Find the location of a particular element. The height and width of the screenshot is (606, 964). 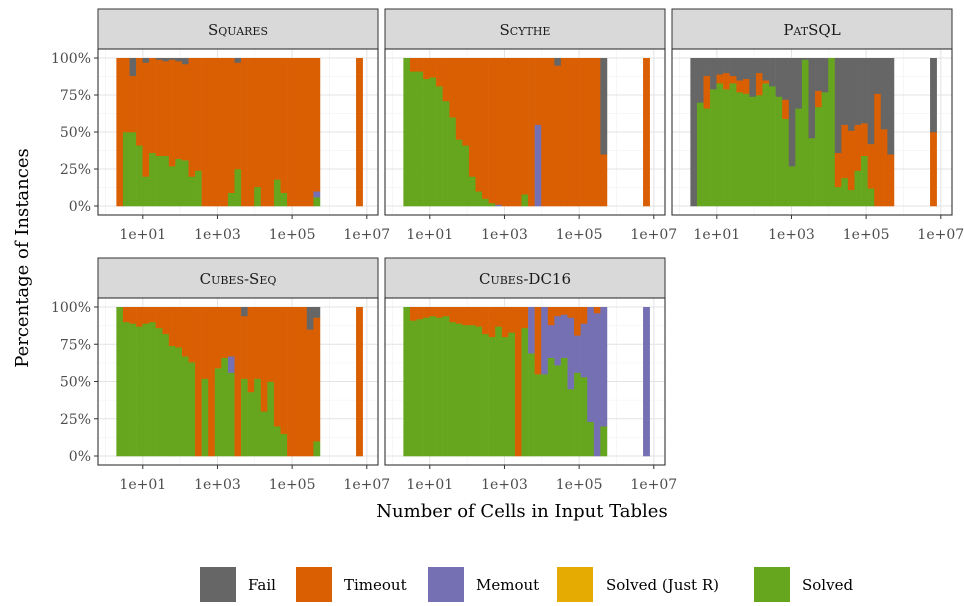

legend-swatch-fail is located at coordinates (218, 584).